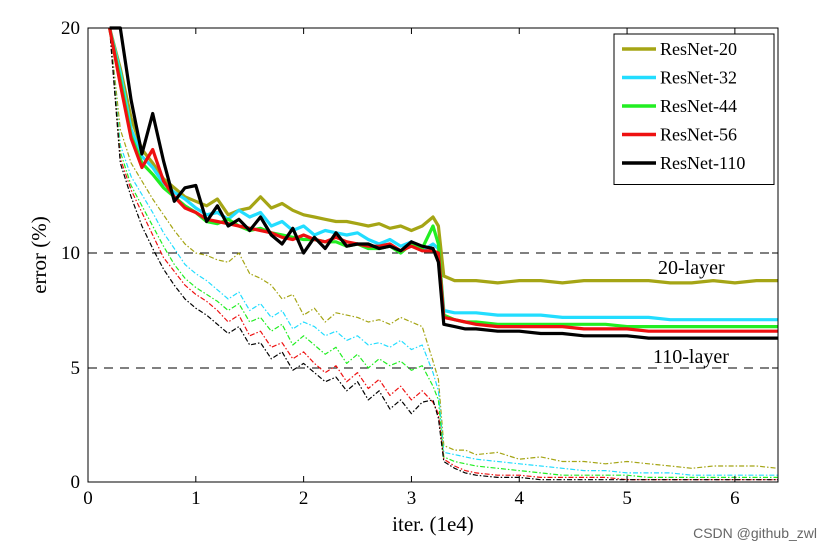 The height and width of the screenshot is (547, 831). Describe the element at coordinates (627, 498) in the screenshot. I see `x-tick-label-5: 5` at that location.